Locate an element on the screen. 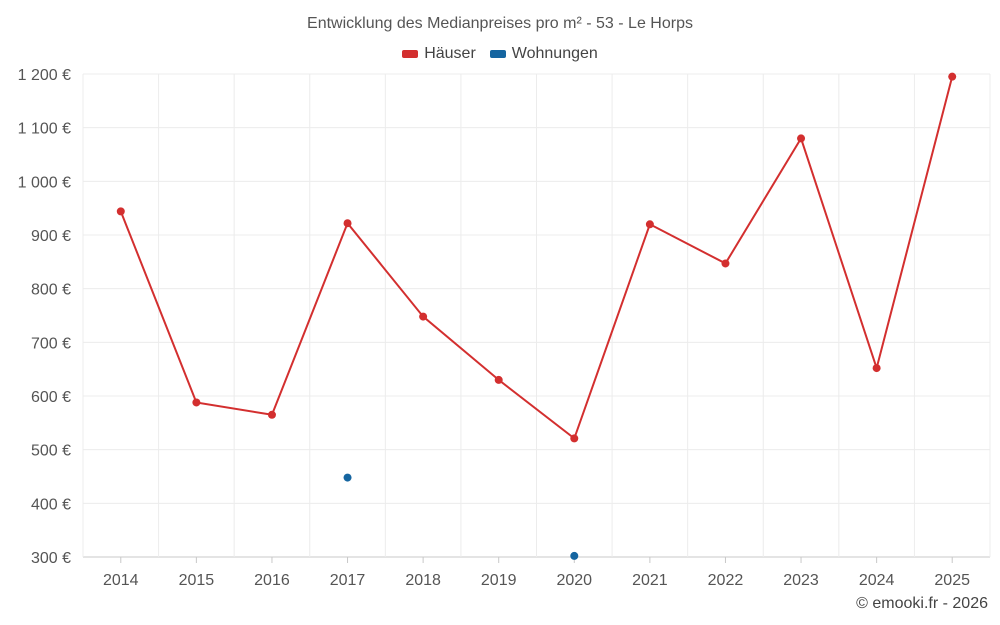 The image size is (1000, 625). legend-item-haeuser: Häuser is located at coordinates (439, 54).